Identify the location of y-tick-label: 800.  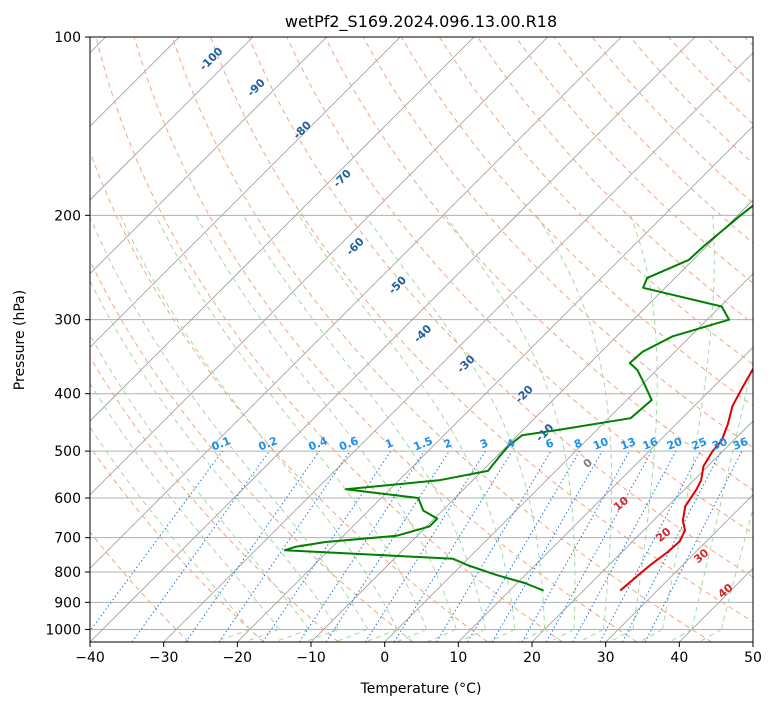
(67, 573).